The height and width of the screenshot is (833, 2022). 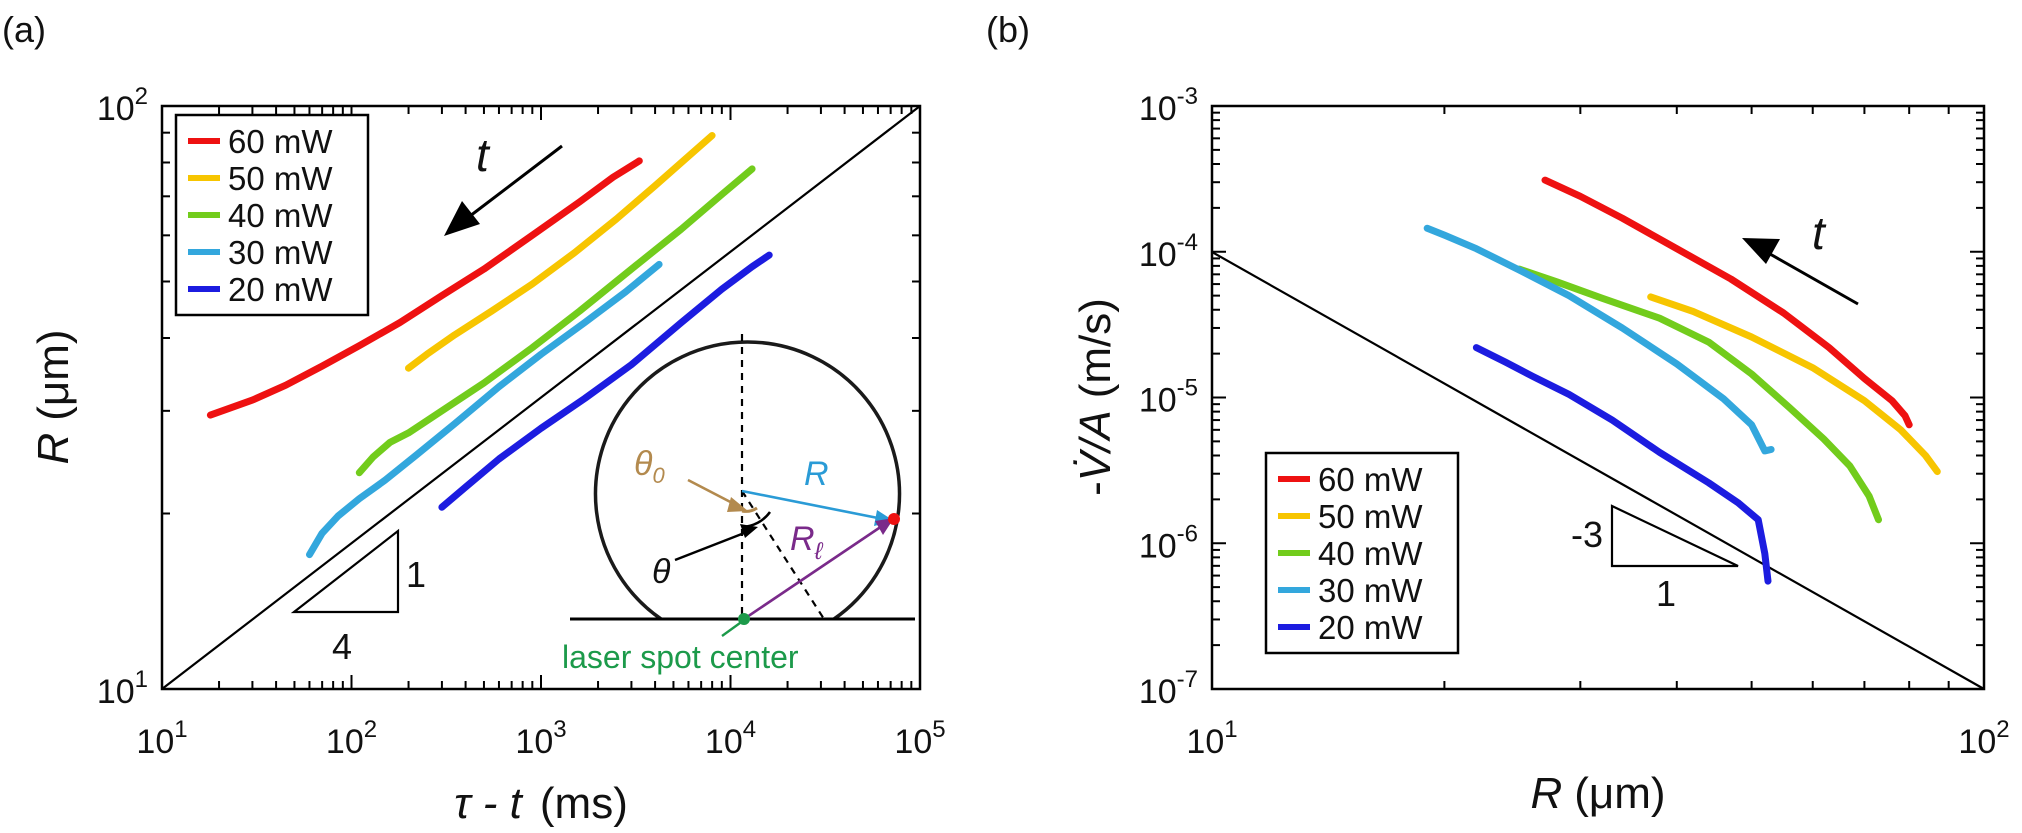 I want to click on x-tick-label-exponent: 2, so click(x=370, y=729).